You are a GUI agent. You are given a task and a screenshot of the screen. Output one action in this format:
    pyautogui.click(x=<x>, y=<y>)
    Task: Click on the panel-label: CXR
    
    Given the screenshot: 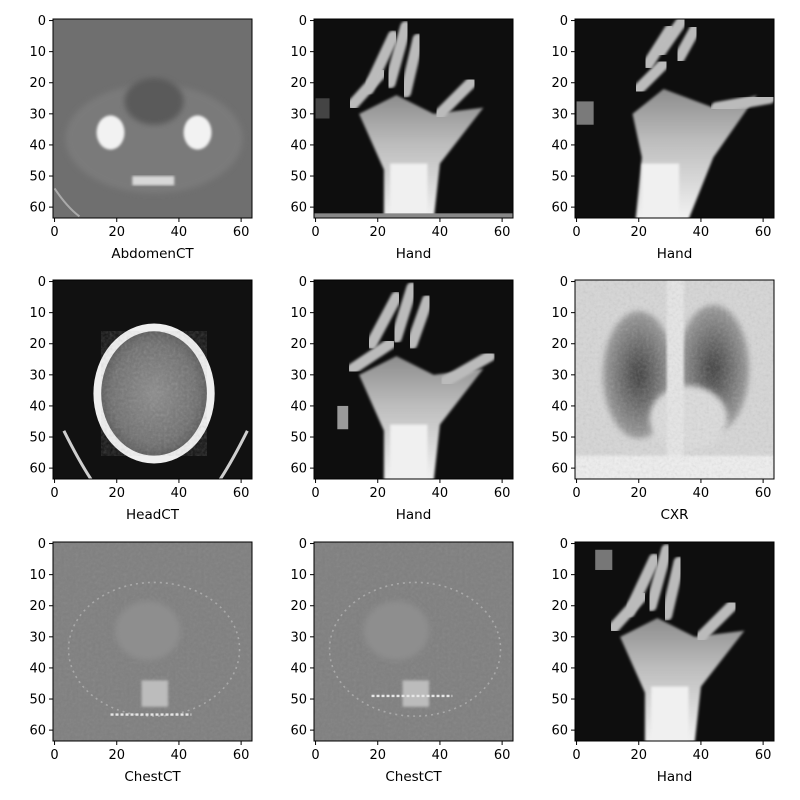 What is the action you would take?
    pyautogui.click(x=674, y=515)
    